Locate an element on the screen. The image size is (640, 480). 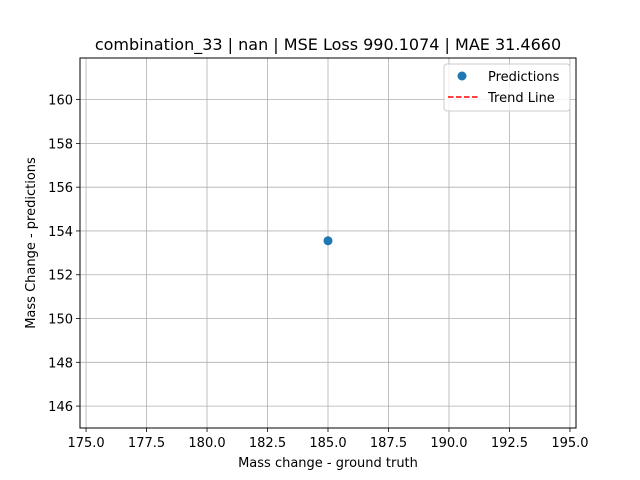
x-tick-label: 175.0 is located at coordinates (85, 443).